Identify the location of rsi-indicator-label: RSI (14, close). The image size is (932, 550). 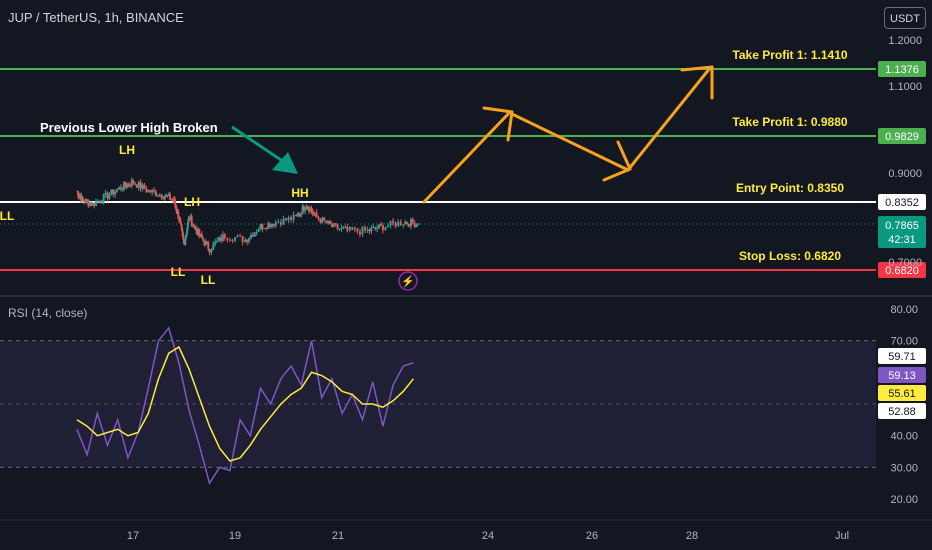
(48, 313).